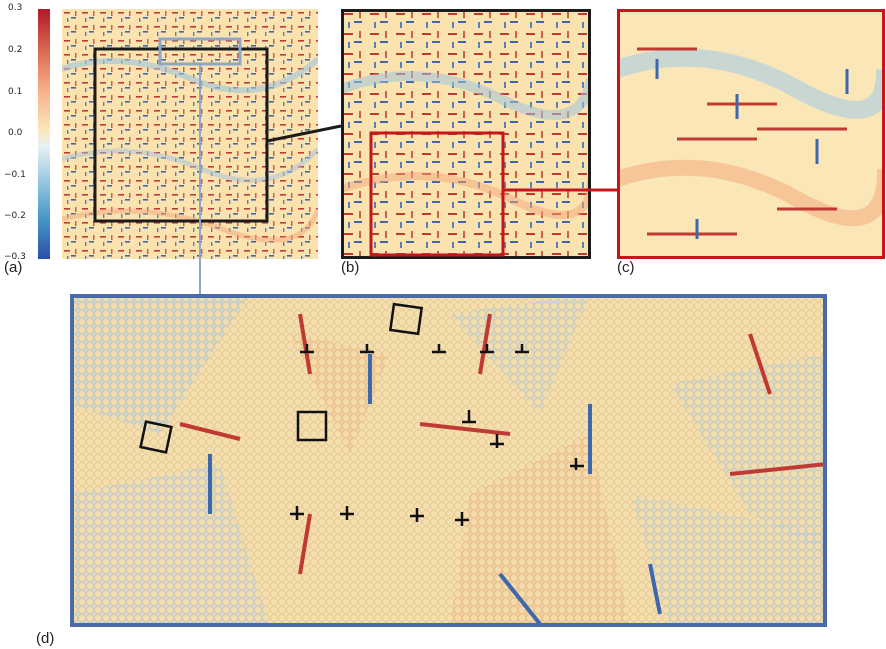 The image size is (886, 649). I want to click on panel-c-label: (c), so click(626, 267).